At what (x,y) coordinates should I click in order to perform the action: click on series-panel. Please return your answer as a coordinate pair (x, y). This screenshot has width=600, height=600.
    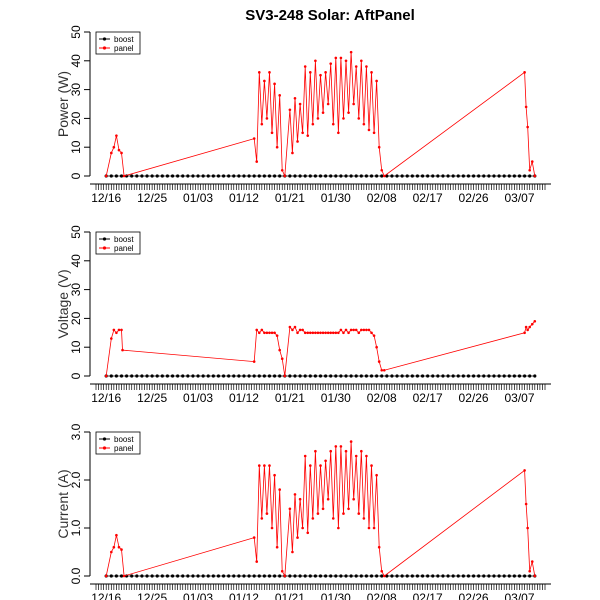
    Looking at the image, I should click on (320, 348).